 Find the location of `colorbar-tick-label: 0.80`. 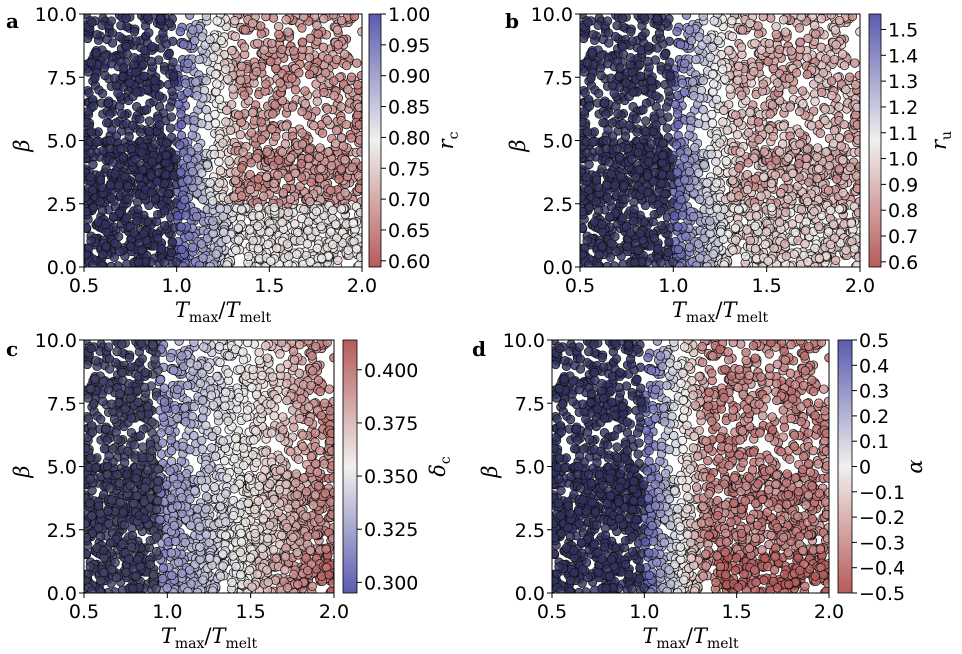

colorbar-tick-label: 0.80 is located at coordinates (409, 138).